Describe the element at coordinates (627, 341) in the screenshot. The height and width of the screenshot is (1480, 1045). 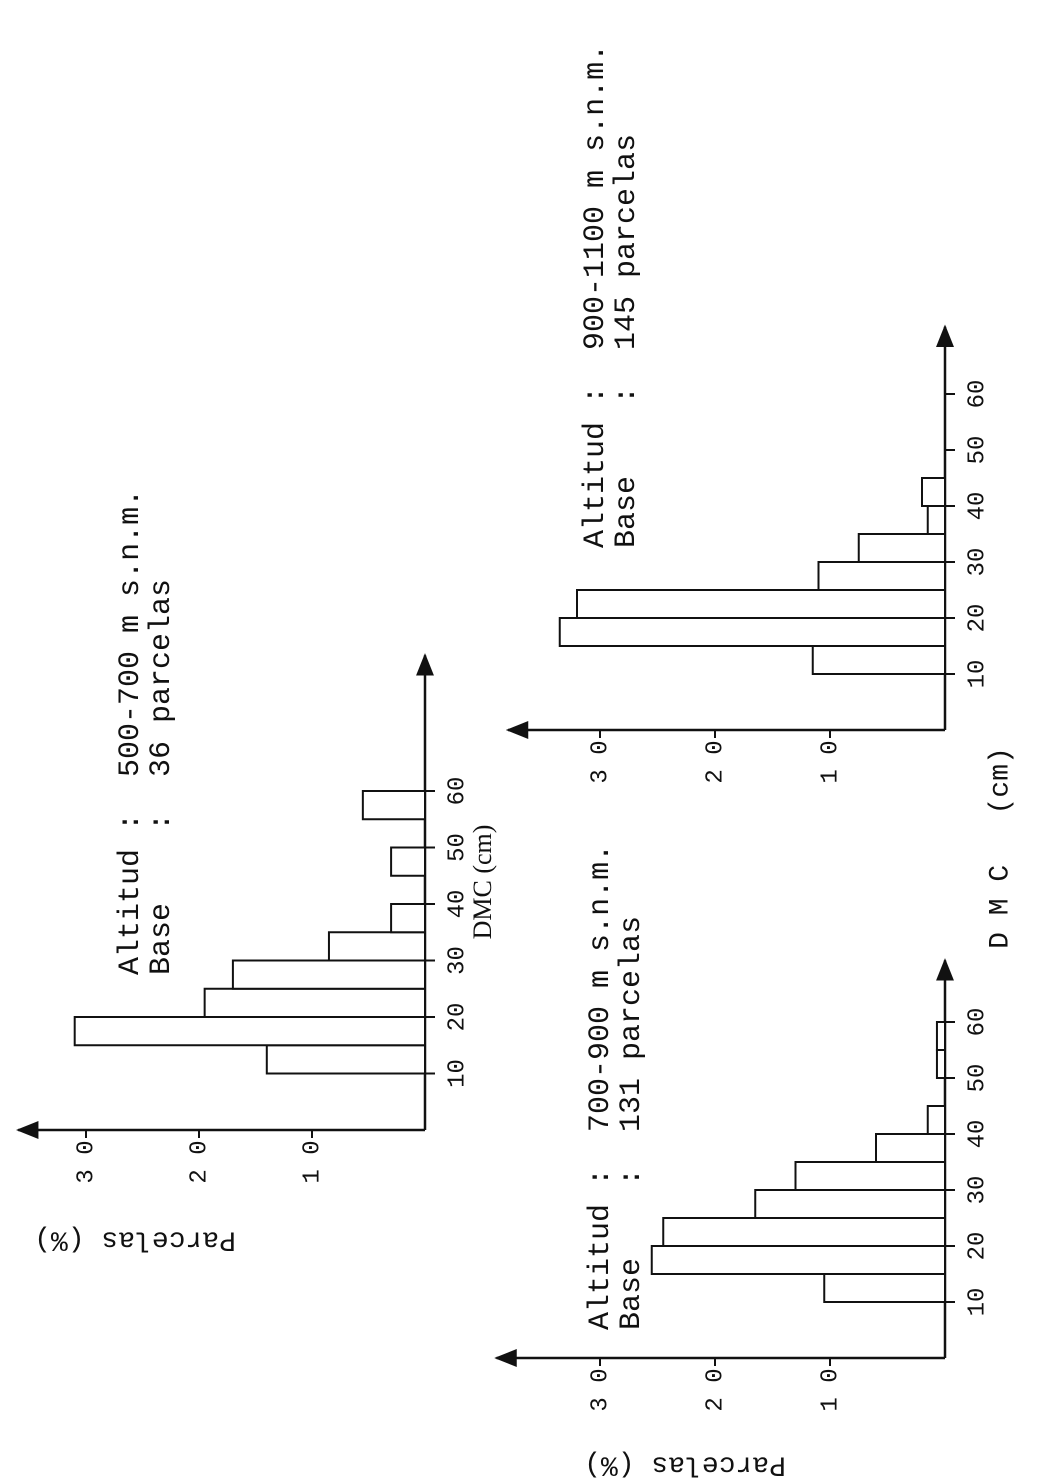
I see `annotation: Base : 145 parcelas` at that location.